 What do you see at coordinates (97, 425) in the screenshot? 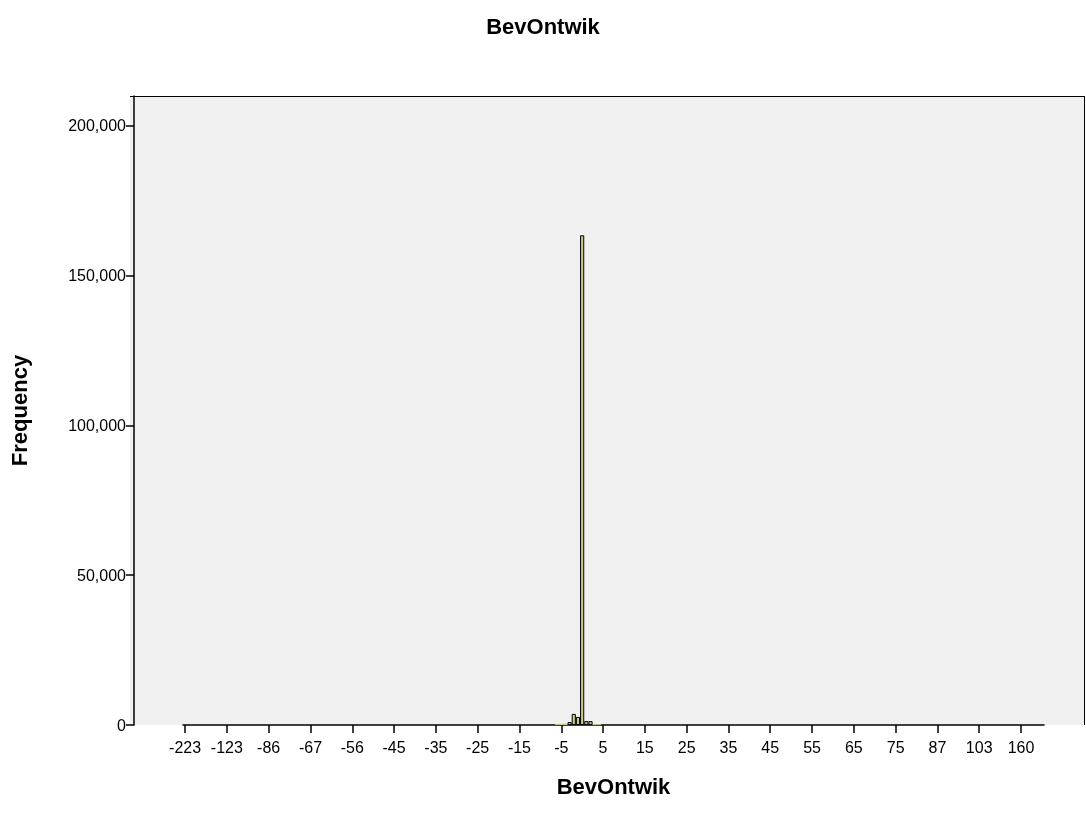
I see `y-tick-label: 100,000` at bounding box center [97, 425].